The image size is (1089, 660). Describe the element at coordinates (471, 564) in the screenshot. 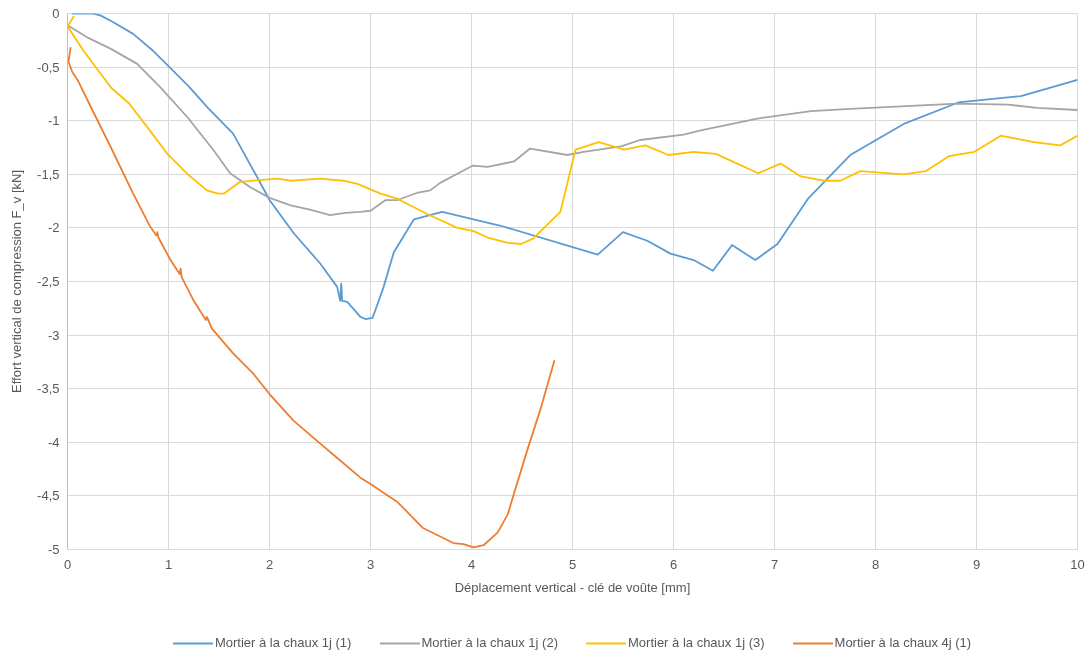

I see `x-tick-label: 4` at that location.